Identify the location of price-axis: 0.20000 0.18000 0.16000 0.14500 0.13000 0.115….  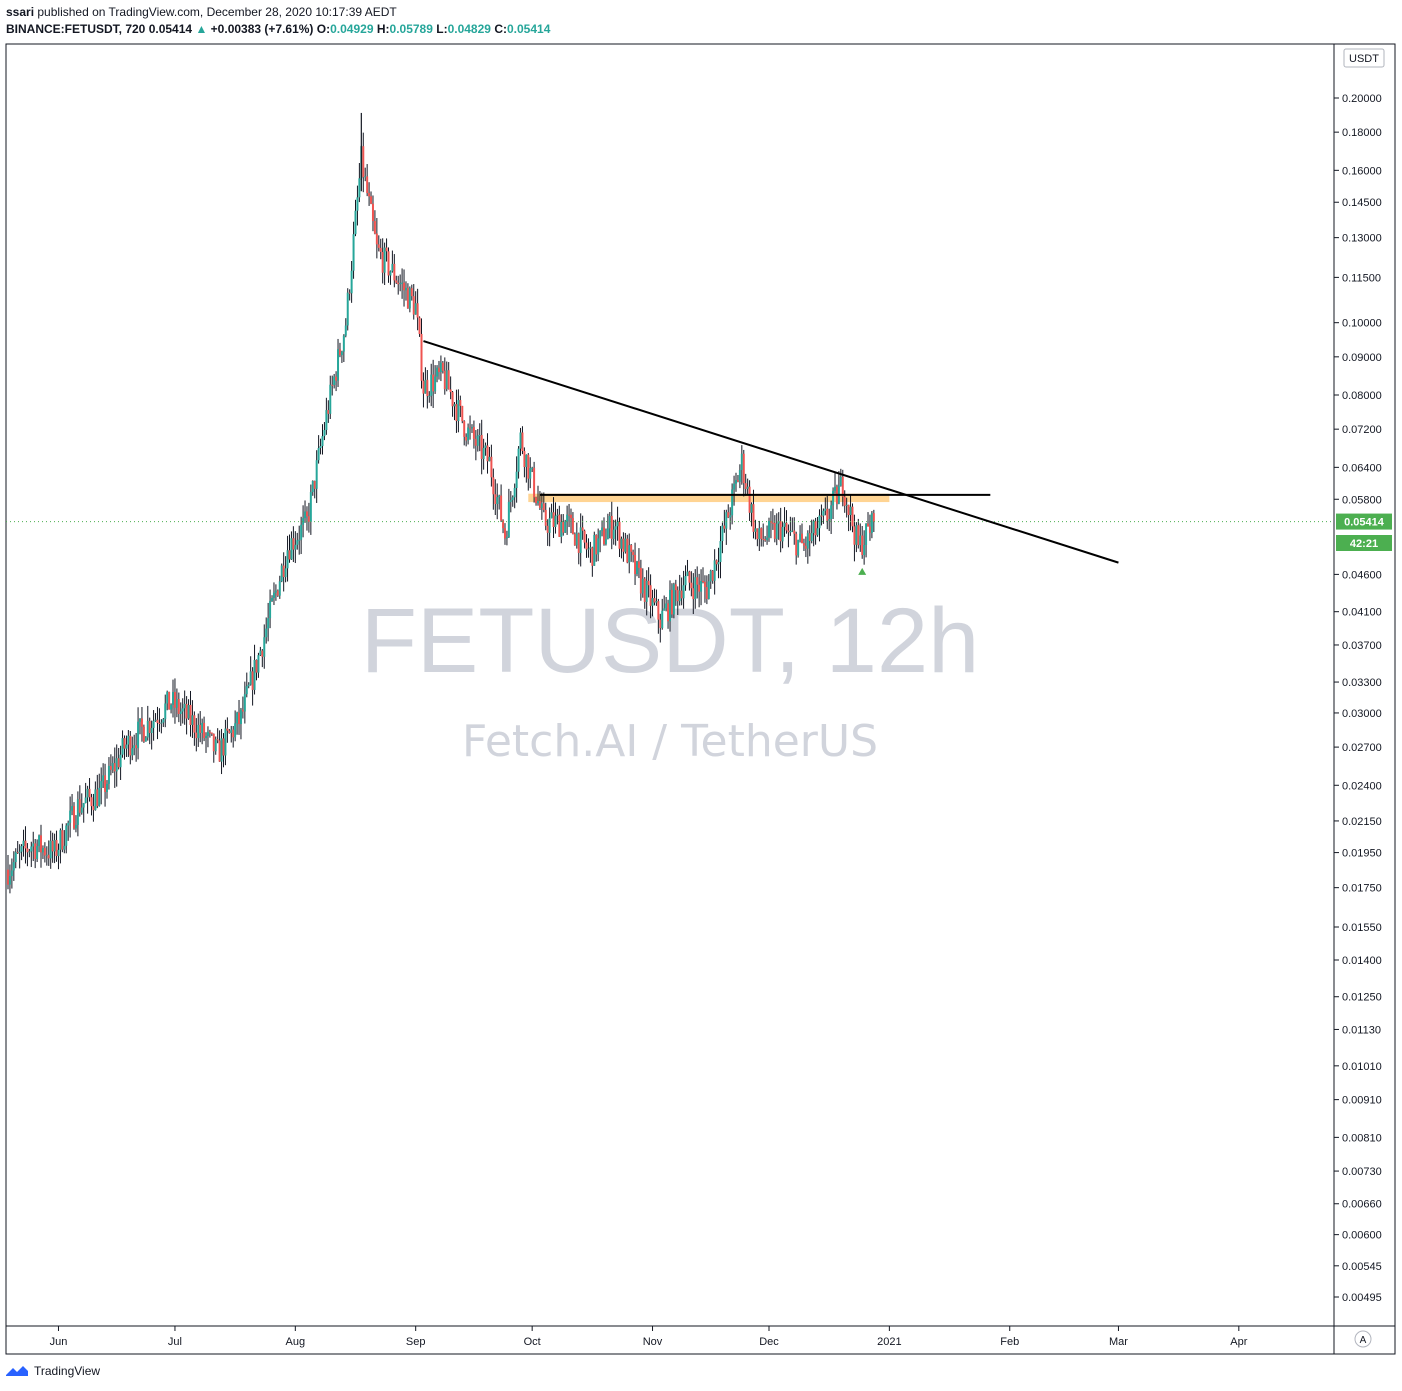
(1358, 698).